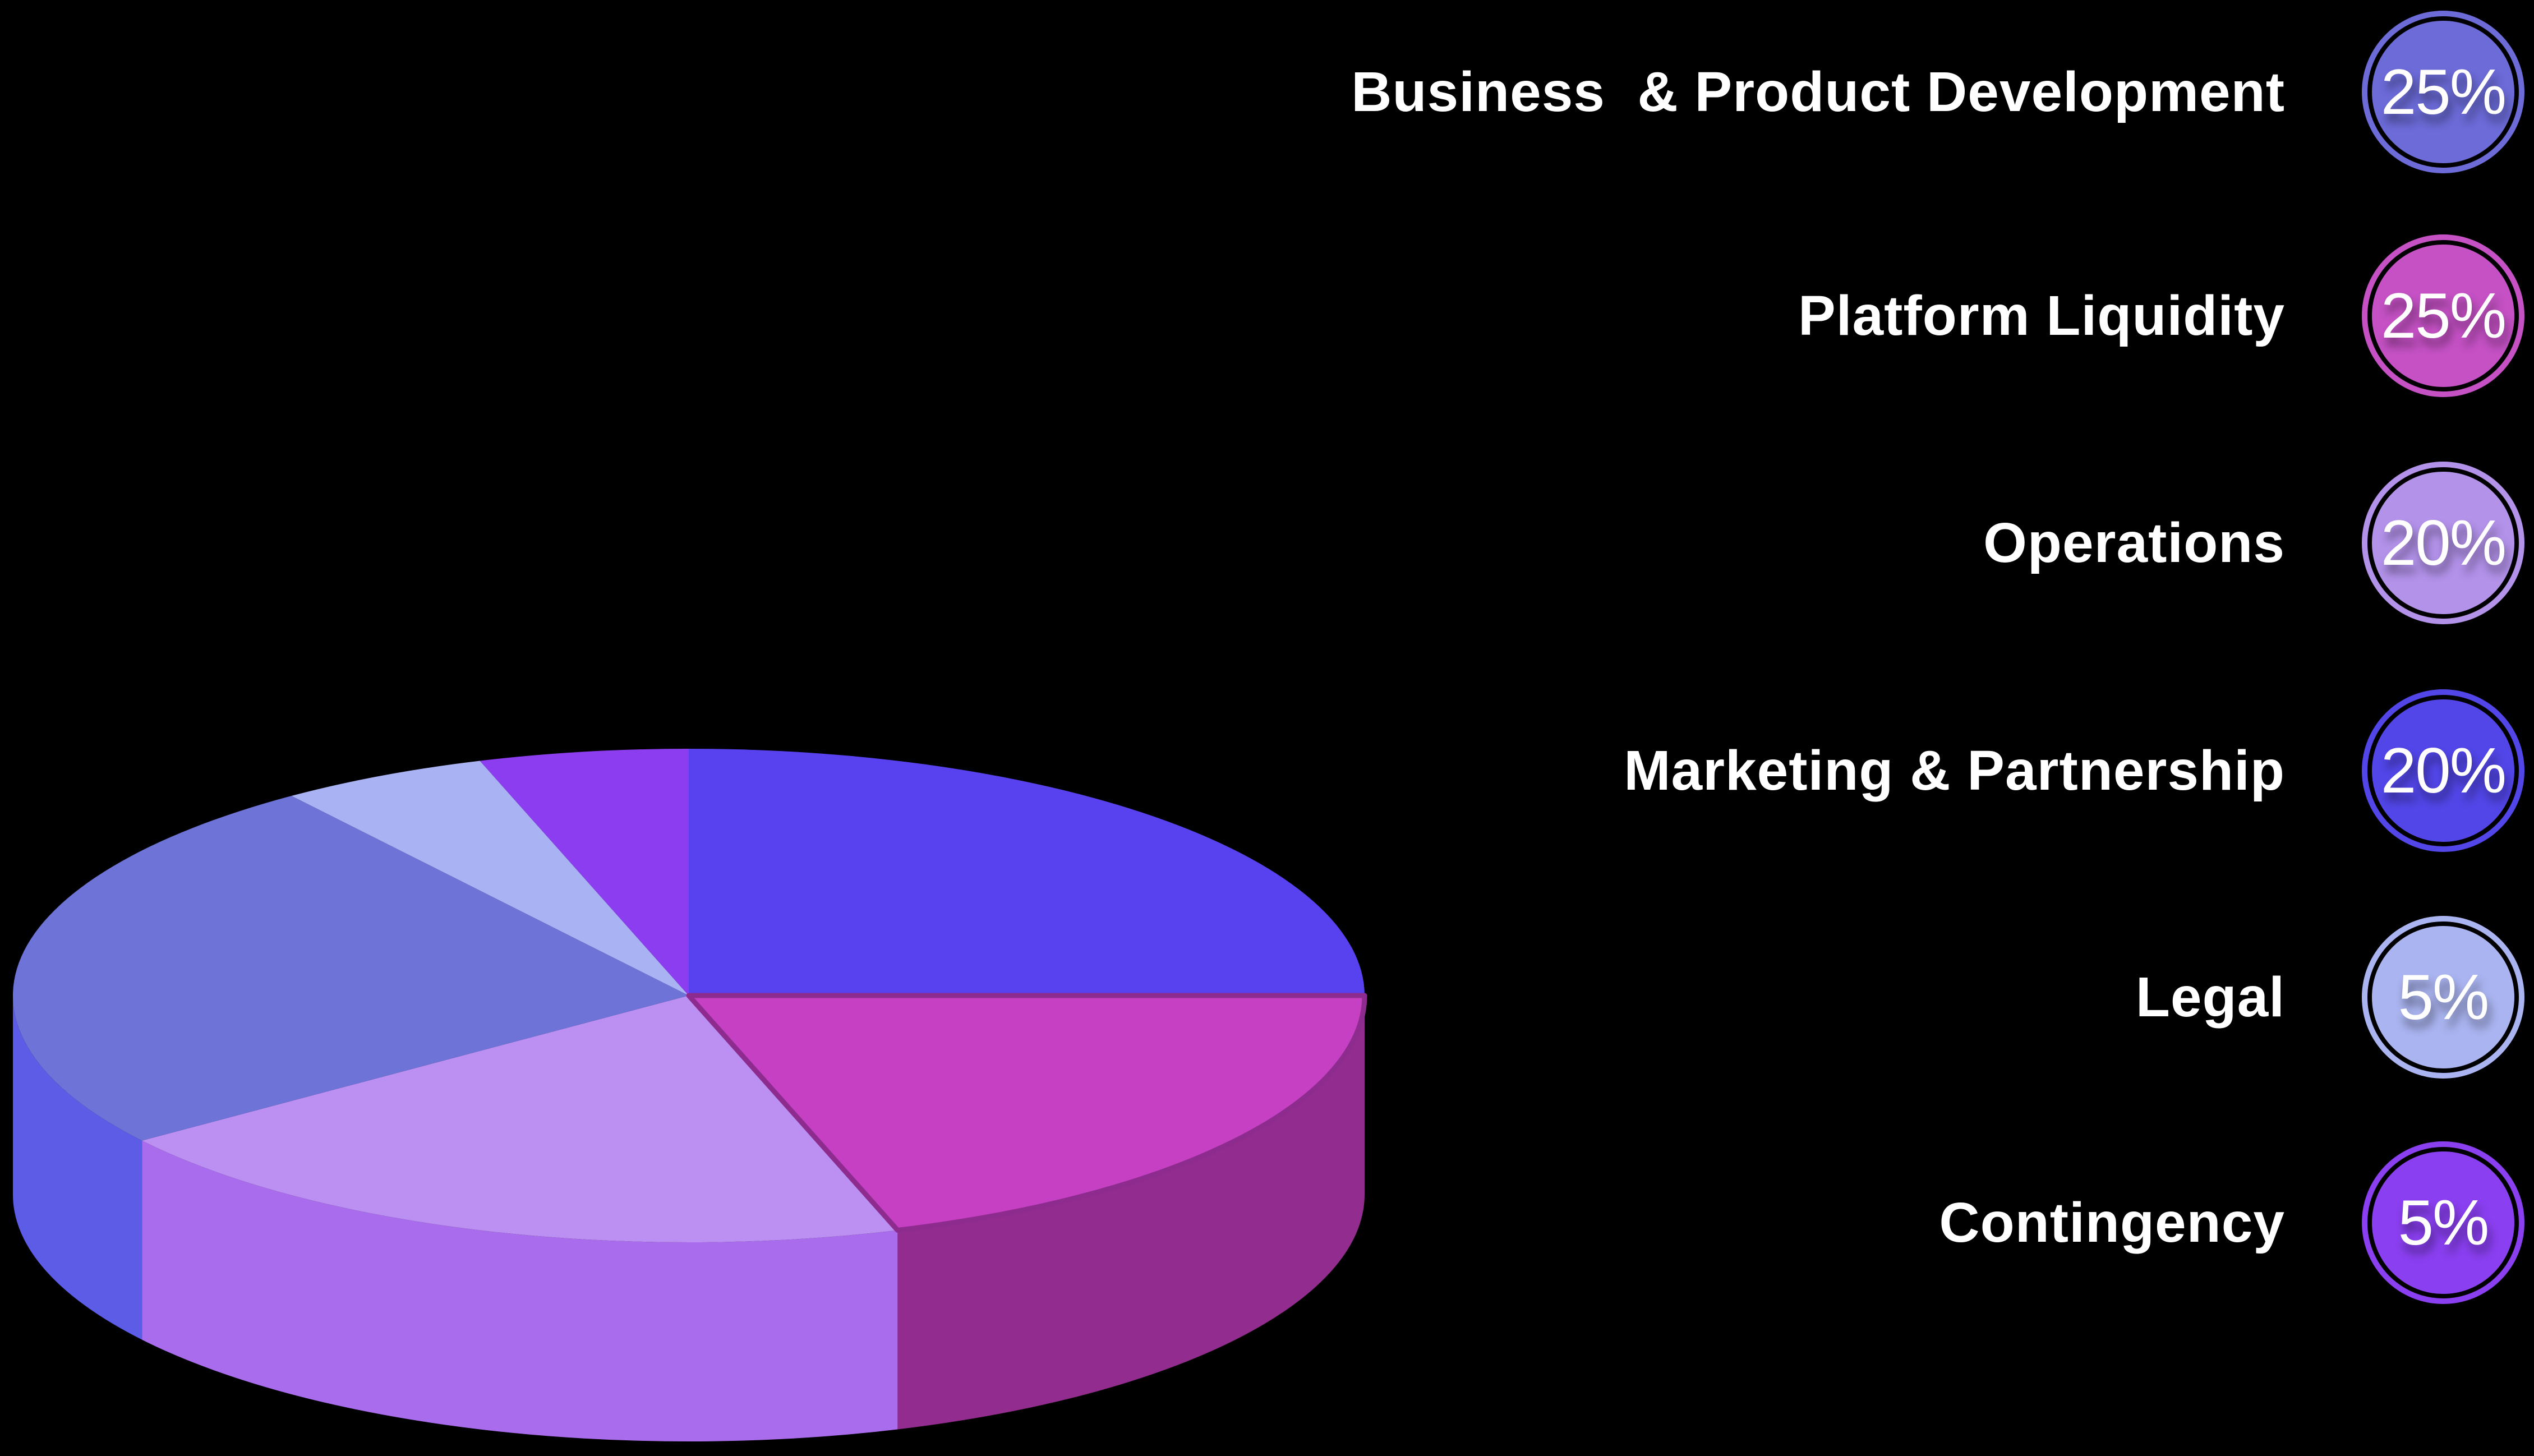 This screenshot has width=2534, height=1456. What do you see at coordinates (2112, 1222) in the screenshot?
I see `legend-label: Contingency` at bounding box center [2112, 1222].